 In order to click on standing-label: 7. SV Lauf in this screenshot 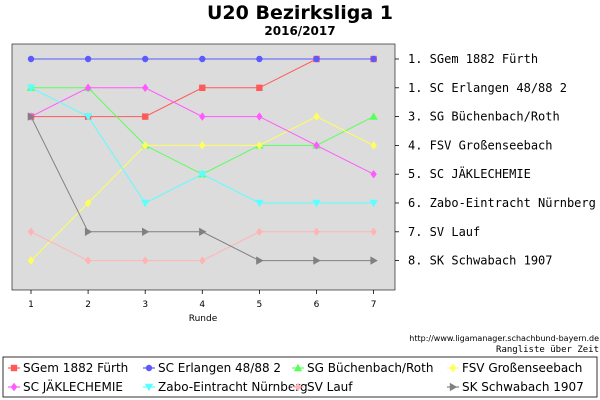, I will do `click(444, 232)`.